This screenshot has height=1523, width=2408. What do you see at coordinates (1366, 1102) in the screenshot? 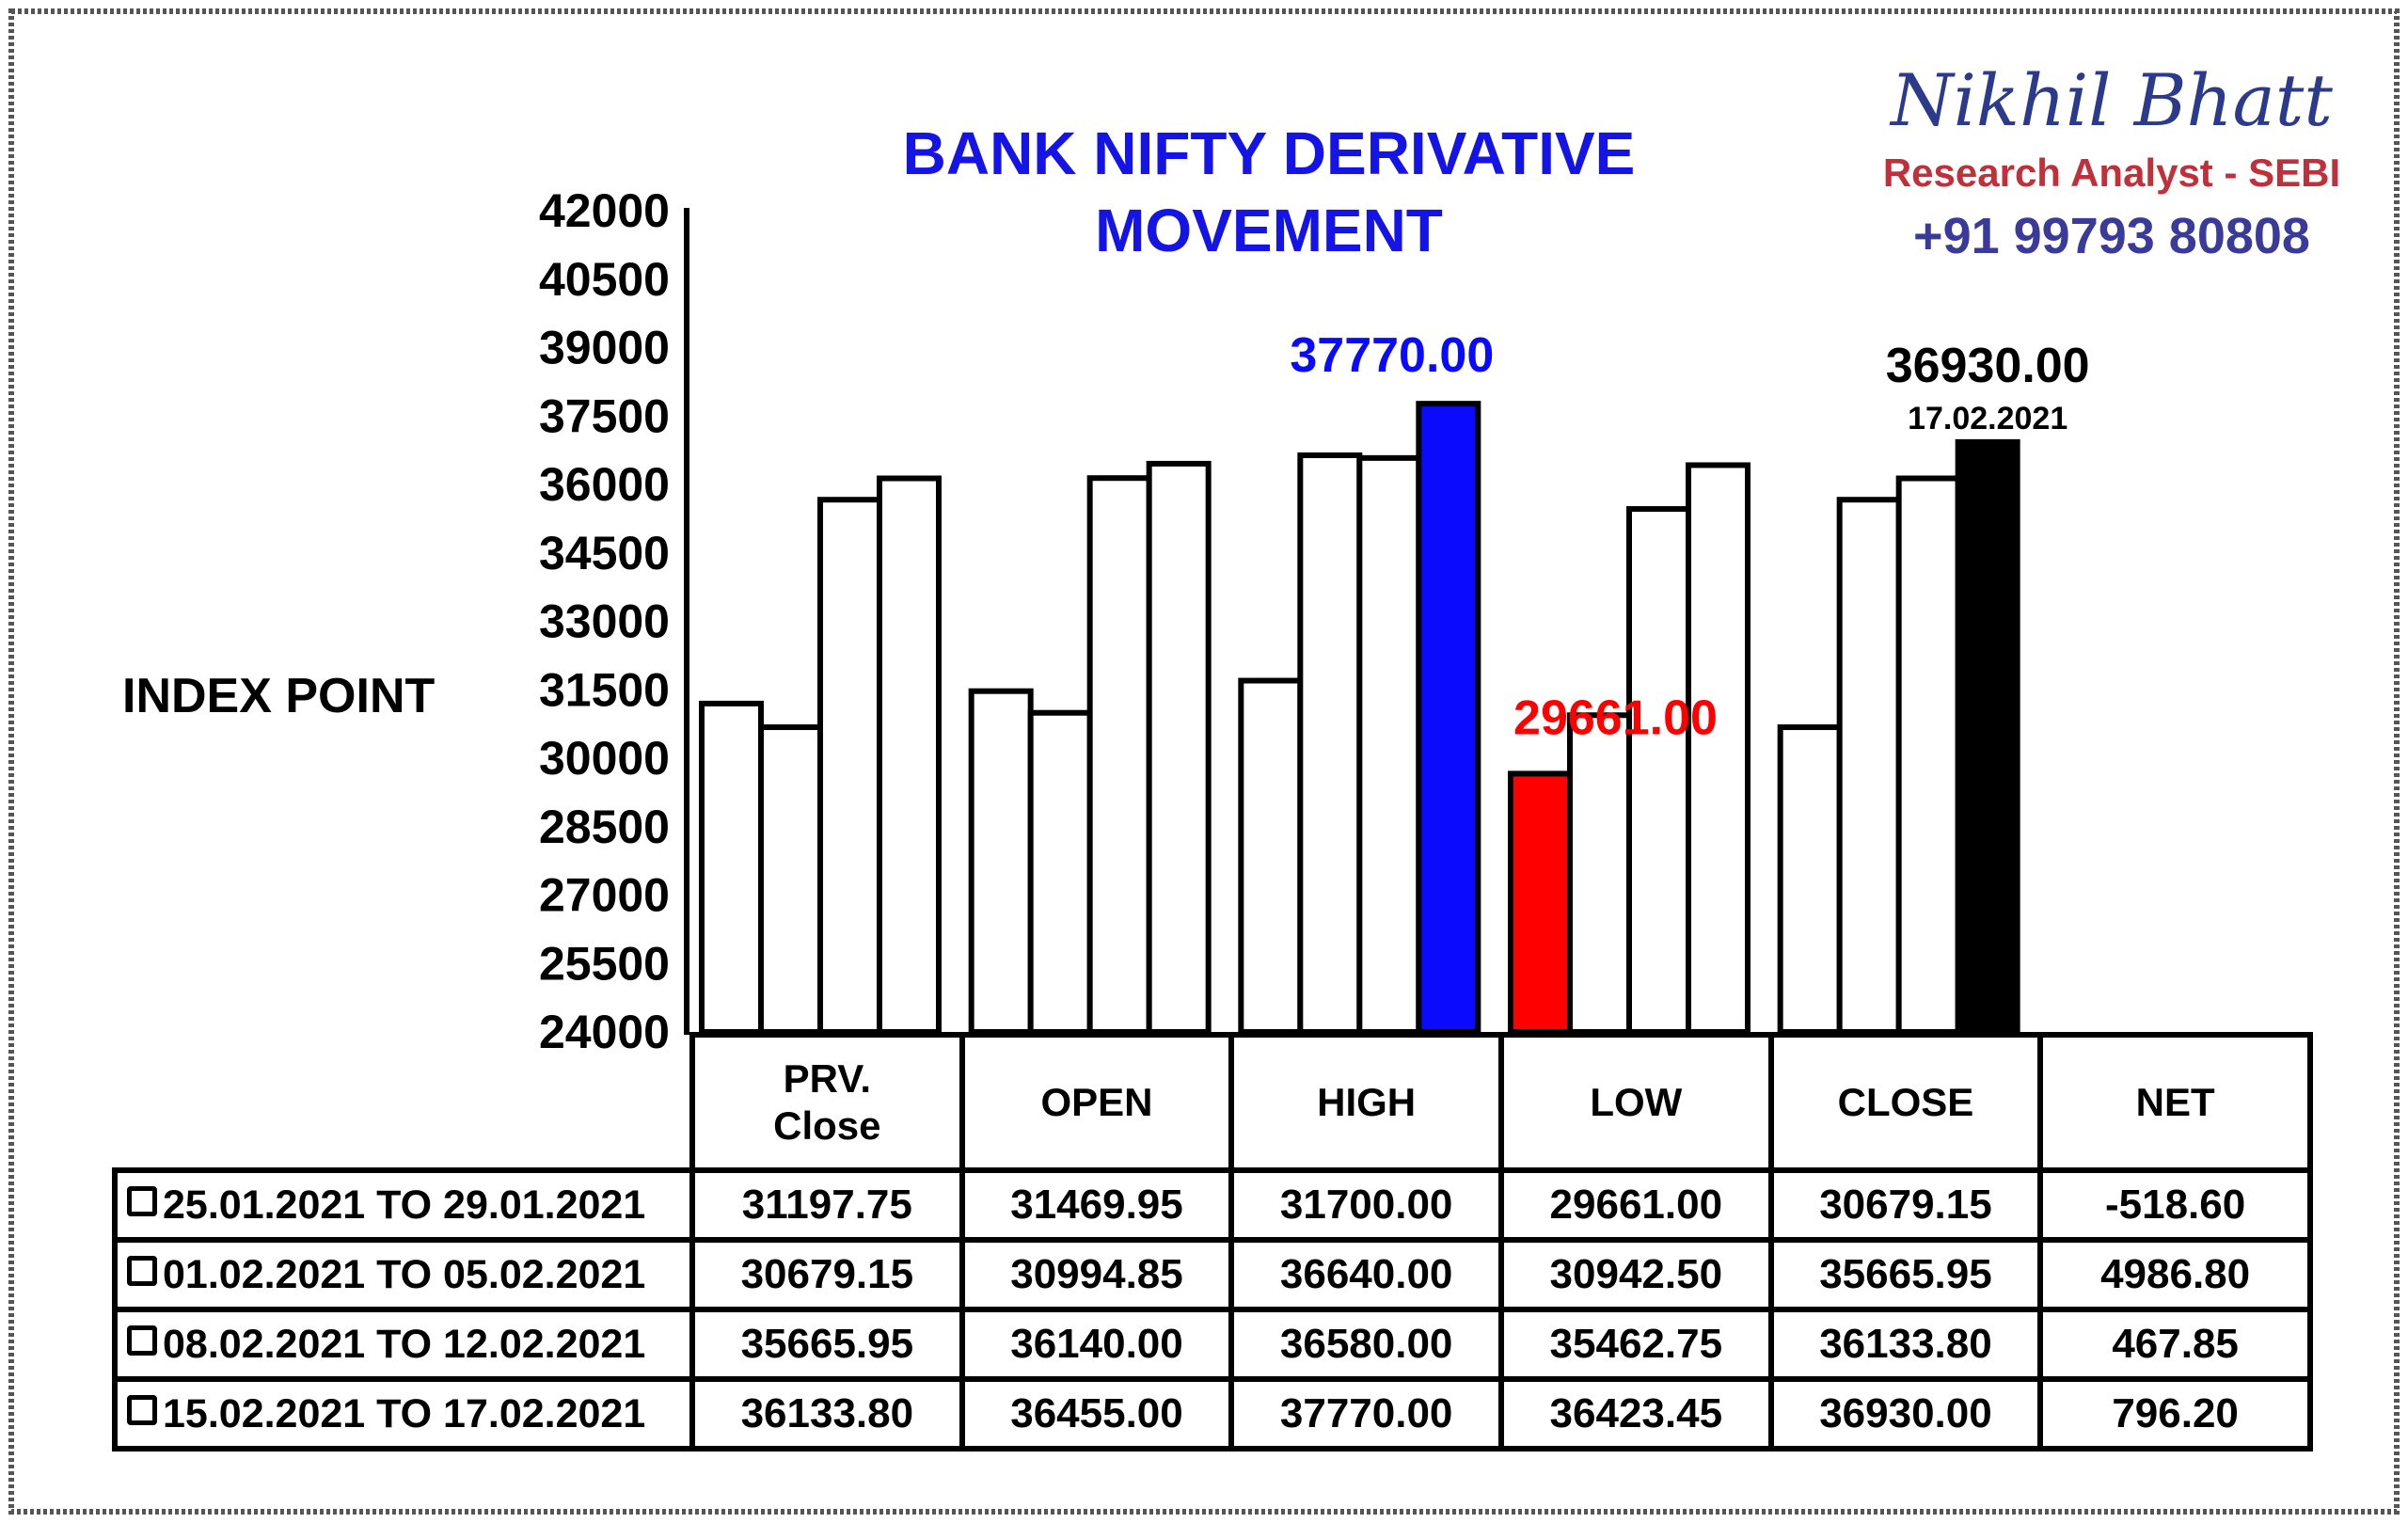
I see `column-header: HIGH` at bounding box center [1366, 1102].